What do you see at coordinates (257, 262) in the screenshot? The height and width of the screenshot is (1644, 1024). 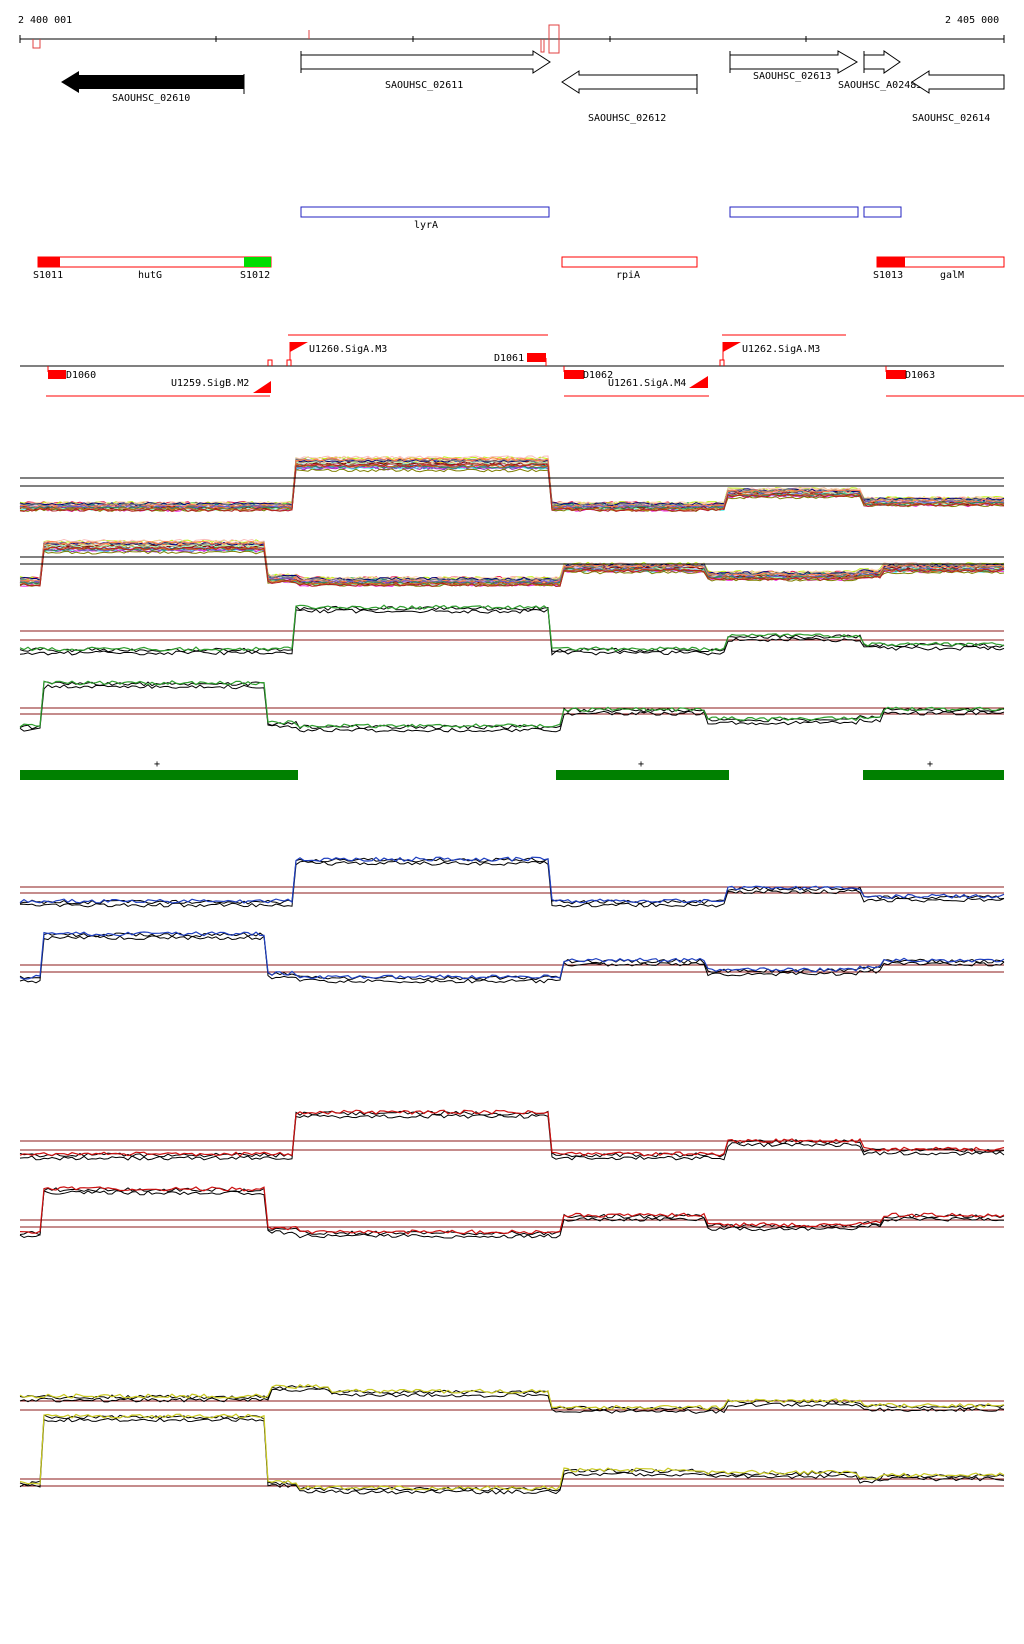 I see `end-site-marker` at bounding box center [257, 262].